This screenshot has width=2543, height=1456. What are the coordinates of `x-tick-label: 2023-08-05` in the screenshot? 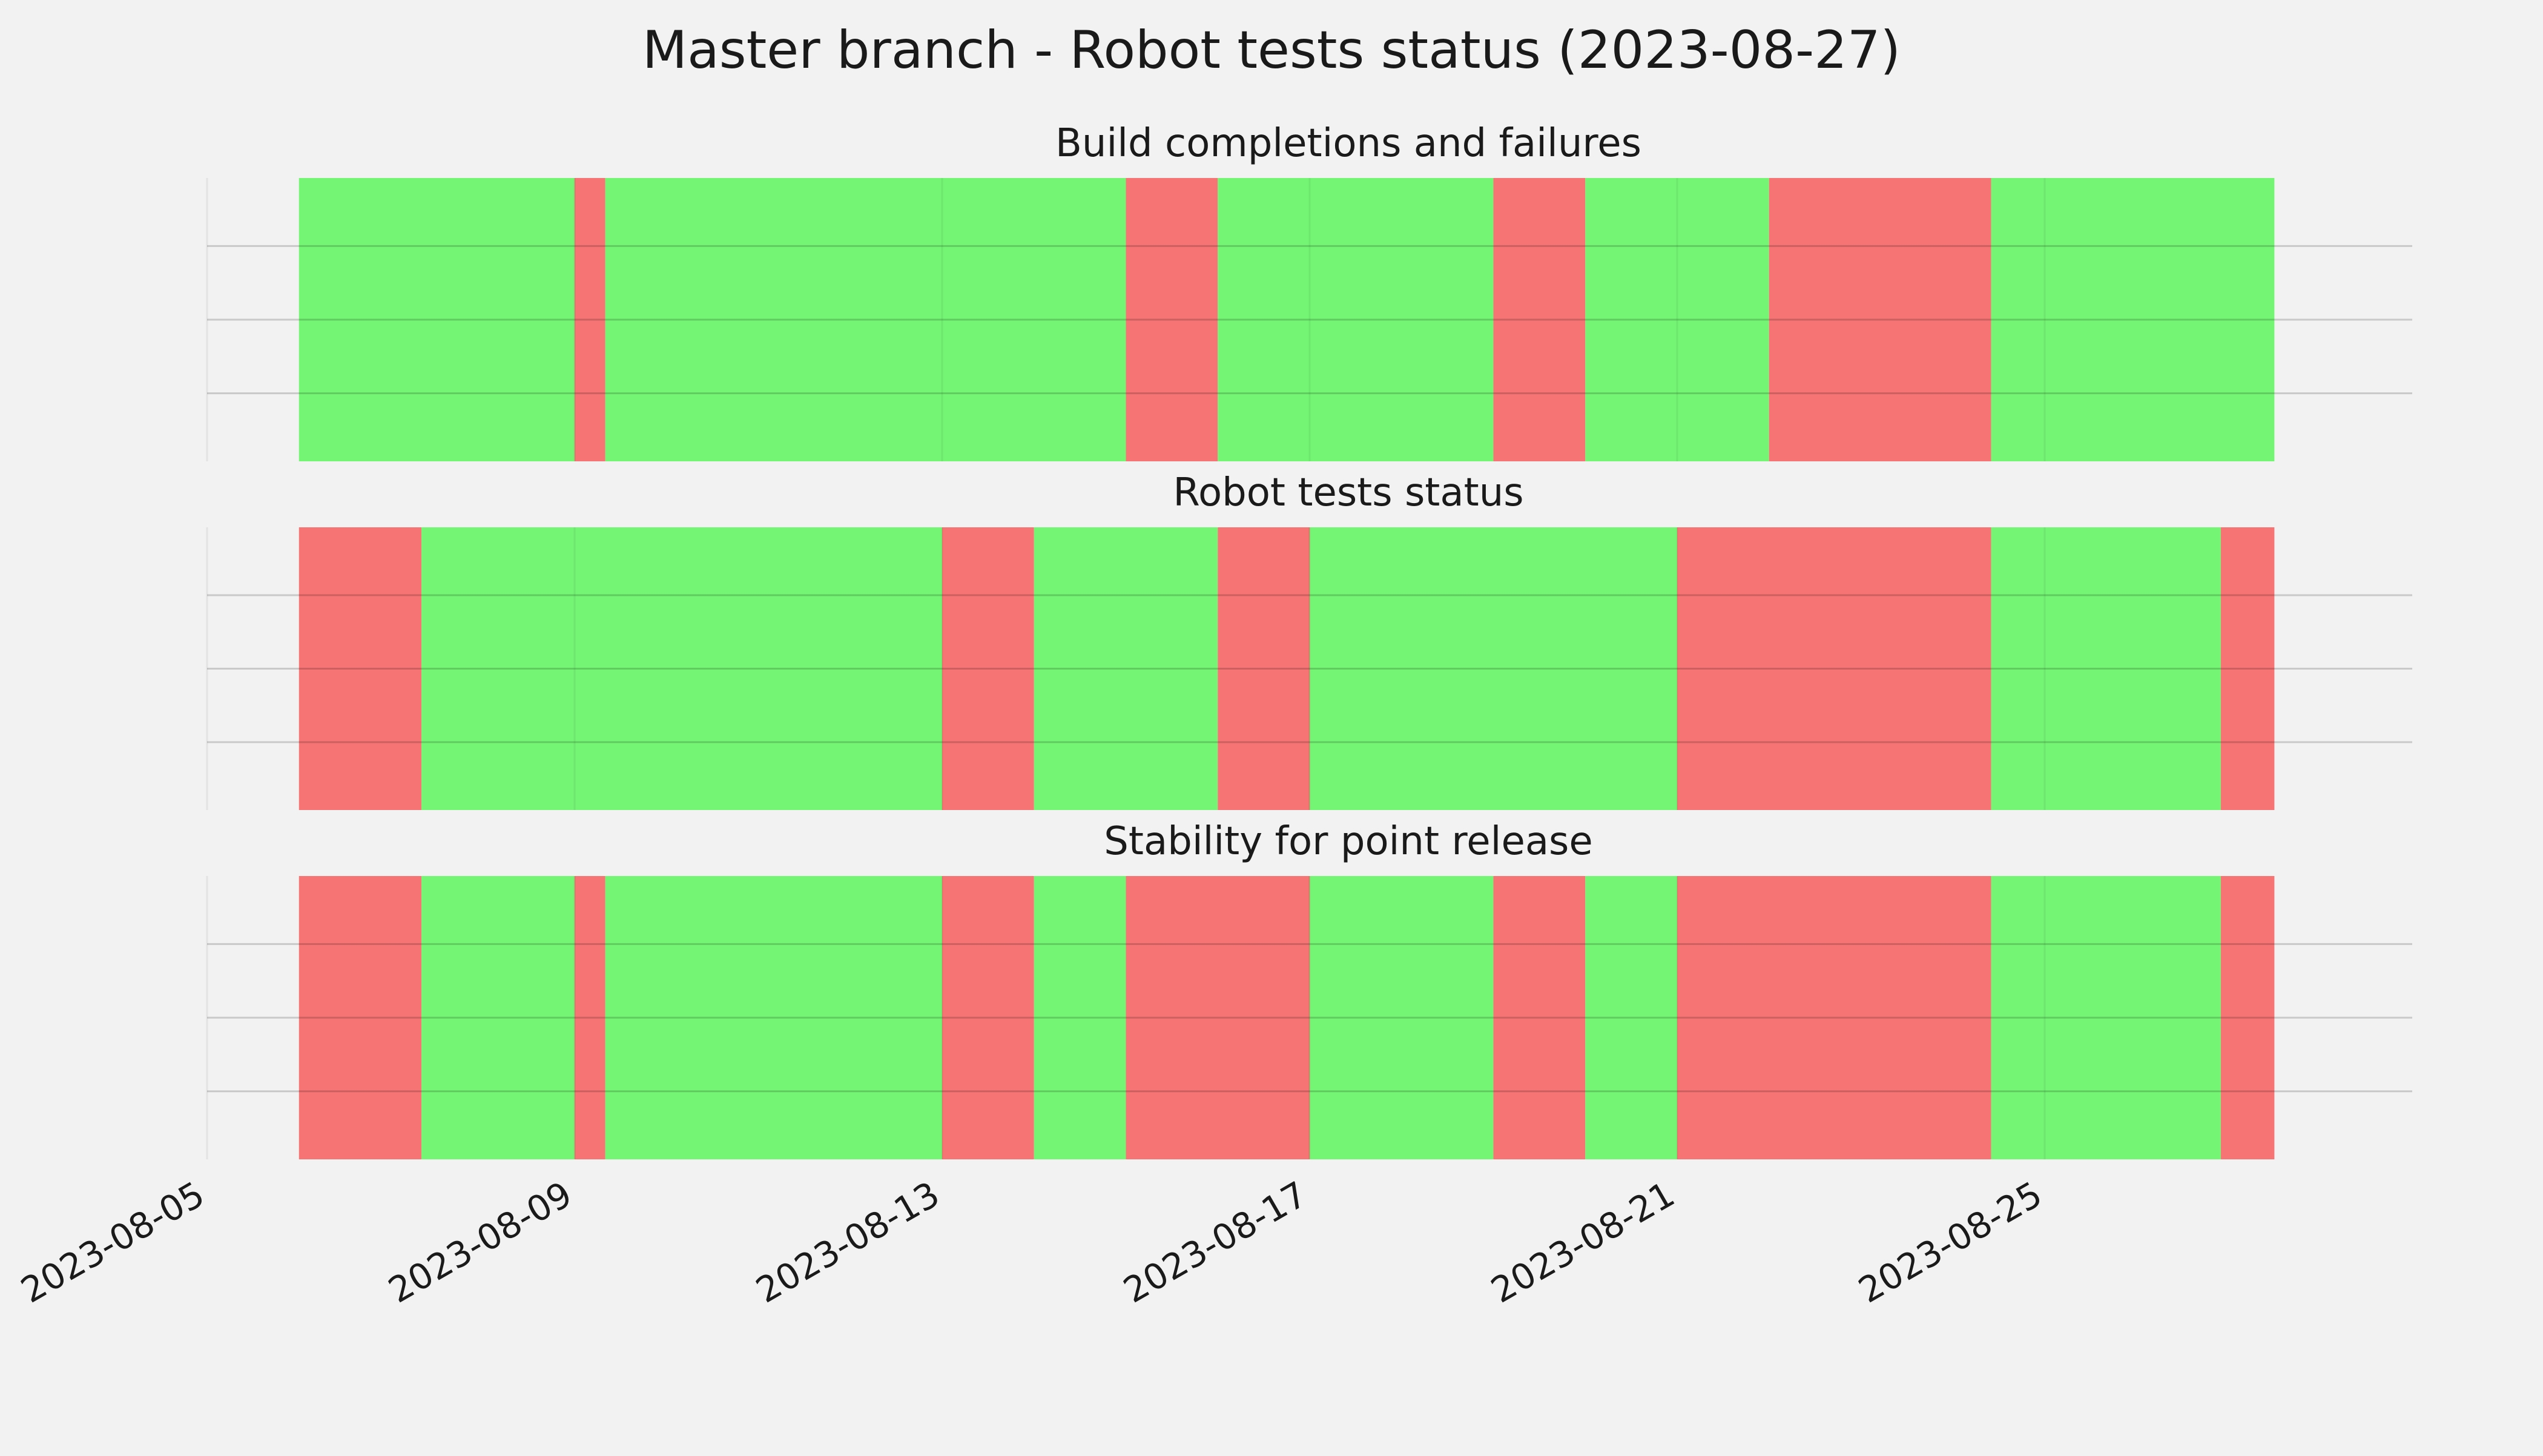 It's located at (112, 1242).